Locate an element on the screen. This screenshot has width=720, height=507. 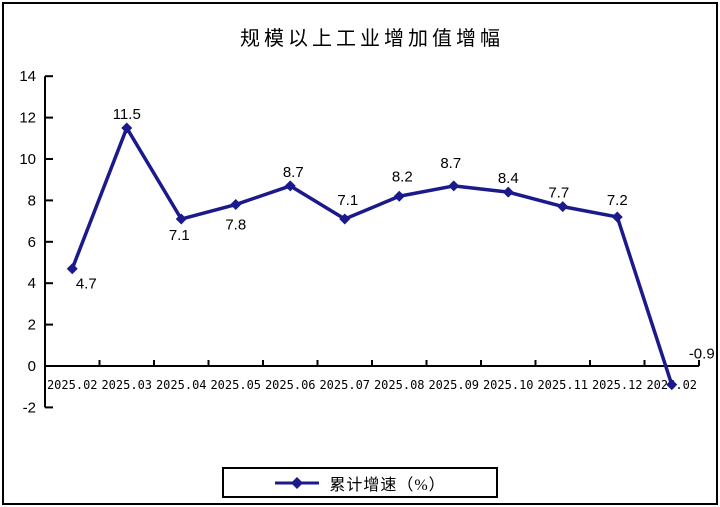
chart-title: 规模以上工业增加值增幅 is located at coordinates (372, 39).